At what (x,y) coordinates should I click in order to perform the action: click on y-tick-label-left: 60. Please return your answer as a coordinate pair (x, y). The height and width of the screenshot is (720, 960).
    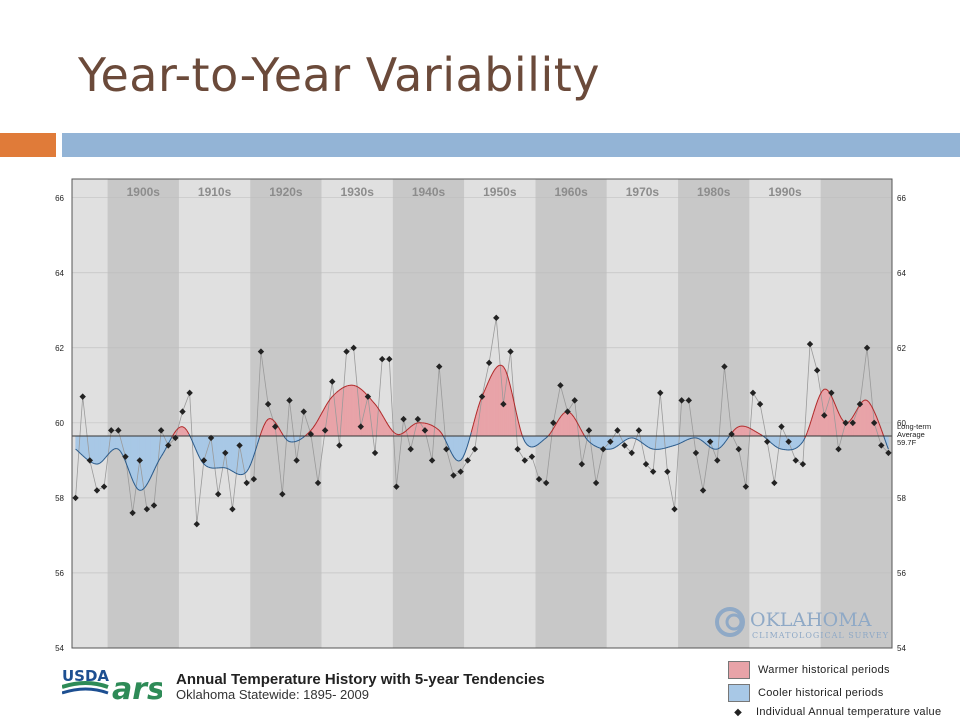
    Looking at the image, I should click on (59, 423).